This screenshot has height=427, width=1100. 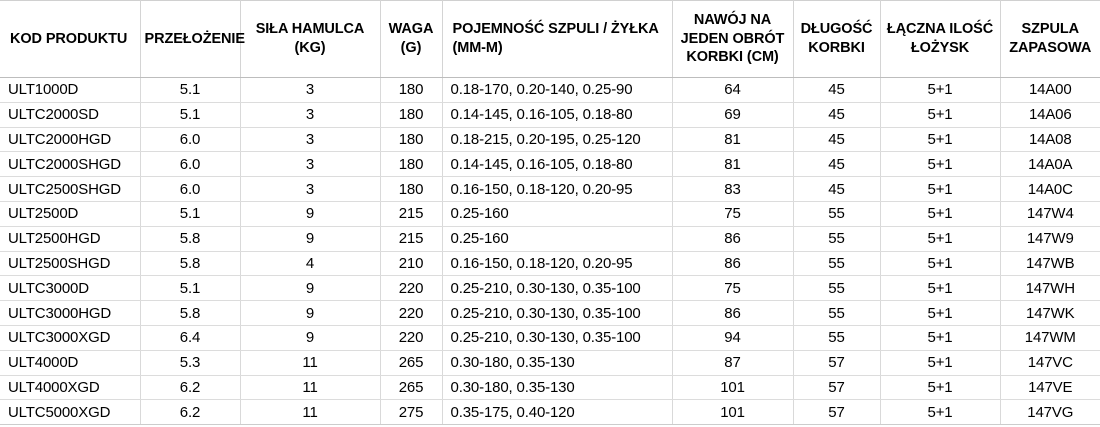 I want to click on cell-cap: 0.35-175, 0.40-120, so click(x=557, y=412).